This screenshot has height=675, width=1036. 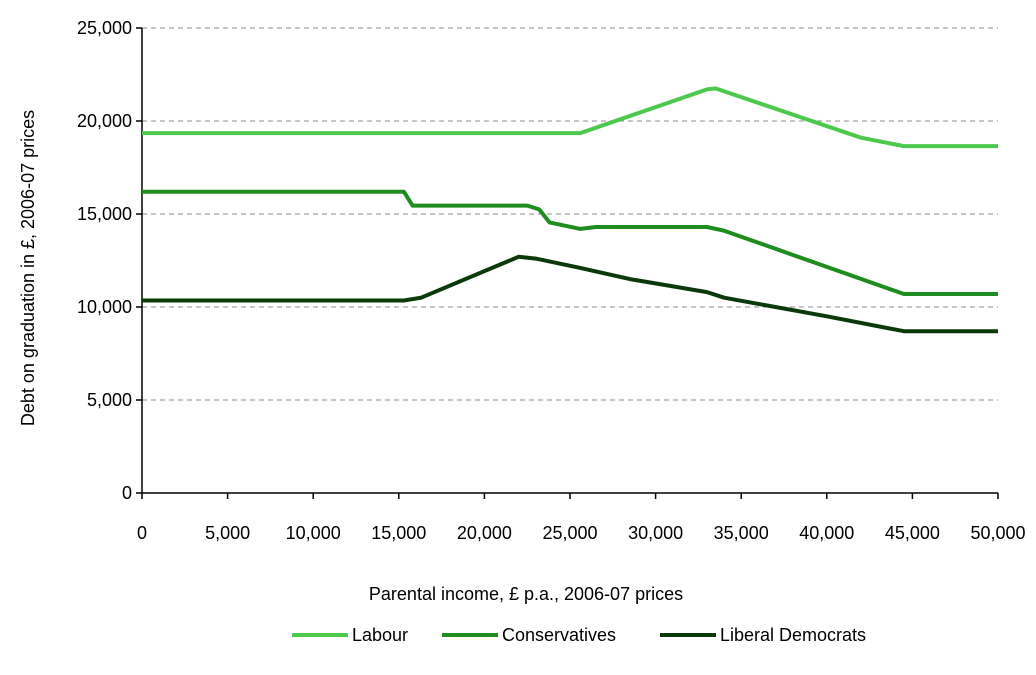 What do you see at coordinates (570, 243) in the screenshot?
I see `series-line-conservatives` at bounding box center [570, 243].